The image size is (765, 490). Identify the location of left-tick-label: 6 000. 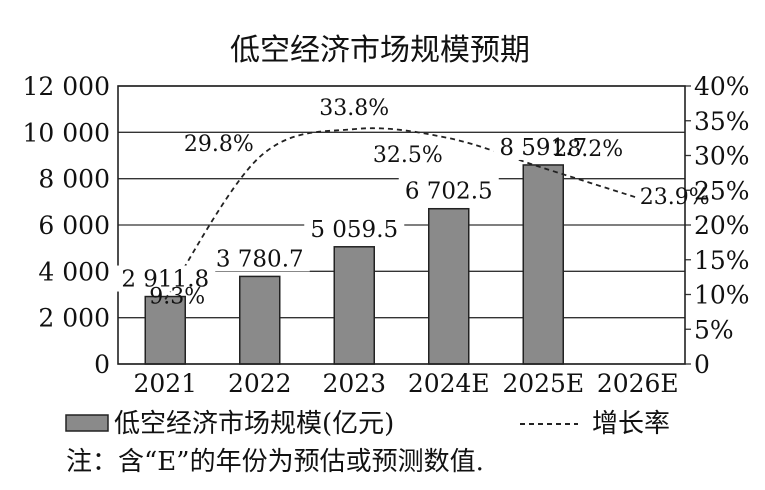
(74, 225).